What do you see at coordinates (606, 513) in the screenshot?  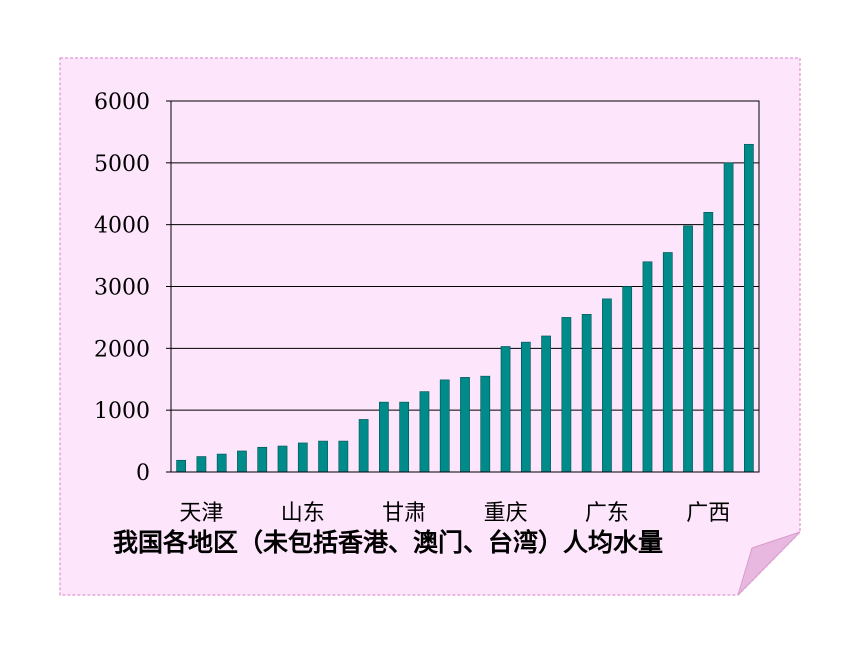 I see `x-category-label: 广东` at bounding box center [606, 513].